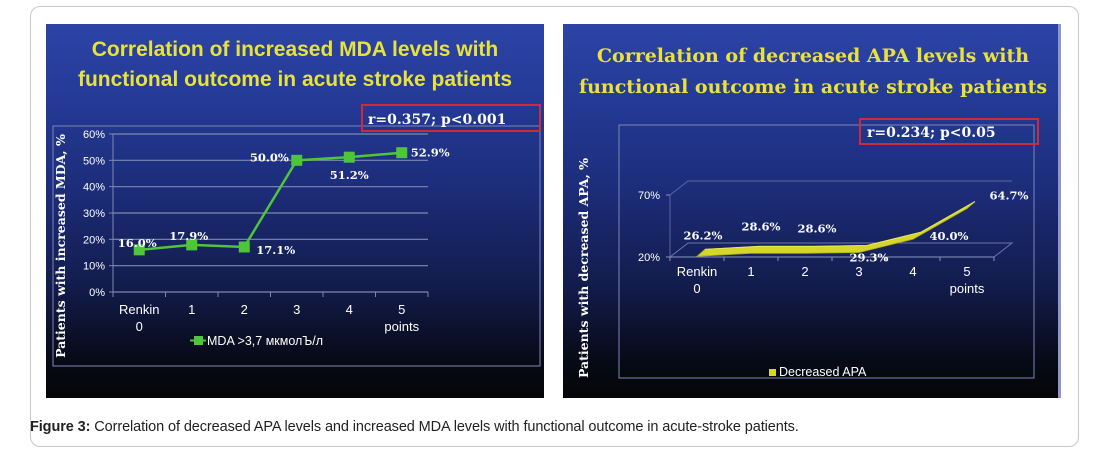 This screenshot has width=1094, height=465. I want to click on data-label: 51.2%, so click(349, 175).